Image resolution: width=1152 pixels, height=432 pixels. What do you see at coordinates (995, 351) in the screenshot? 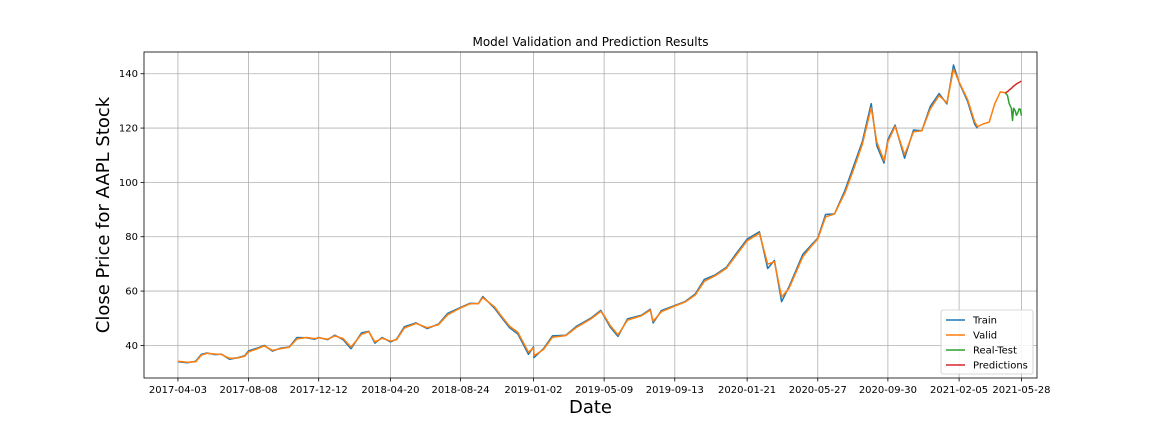
I see `legend-label: Real-Test` at bounding box center [995, 351].